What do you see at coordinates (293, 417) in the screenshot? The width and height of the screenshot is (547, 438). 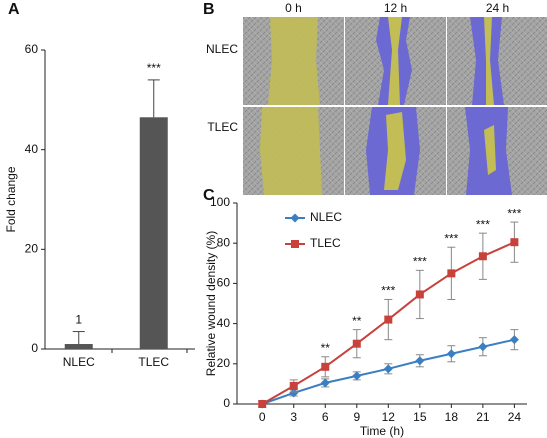 I see `x-tick-label: 3` at bounding box center [293, 417].